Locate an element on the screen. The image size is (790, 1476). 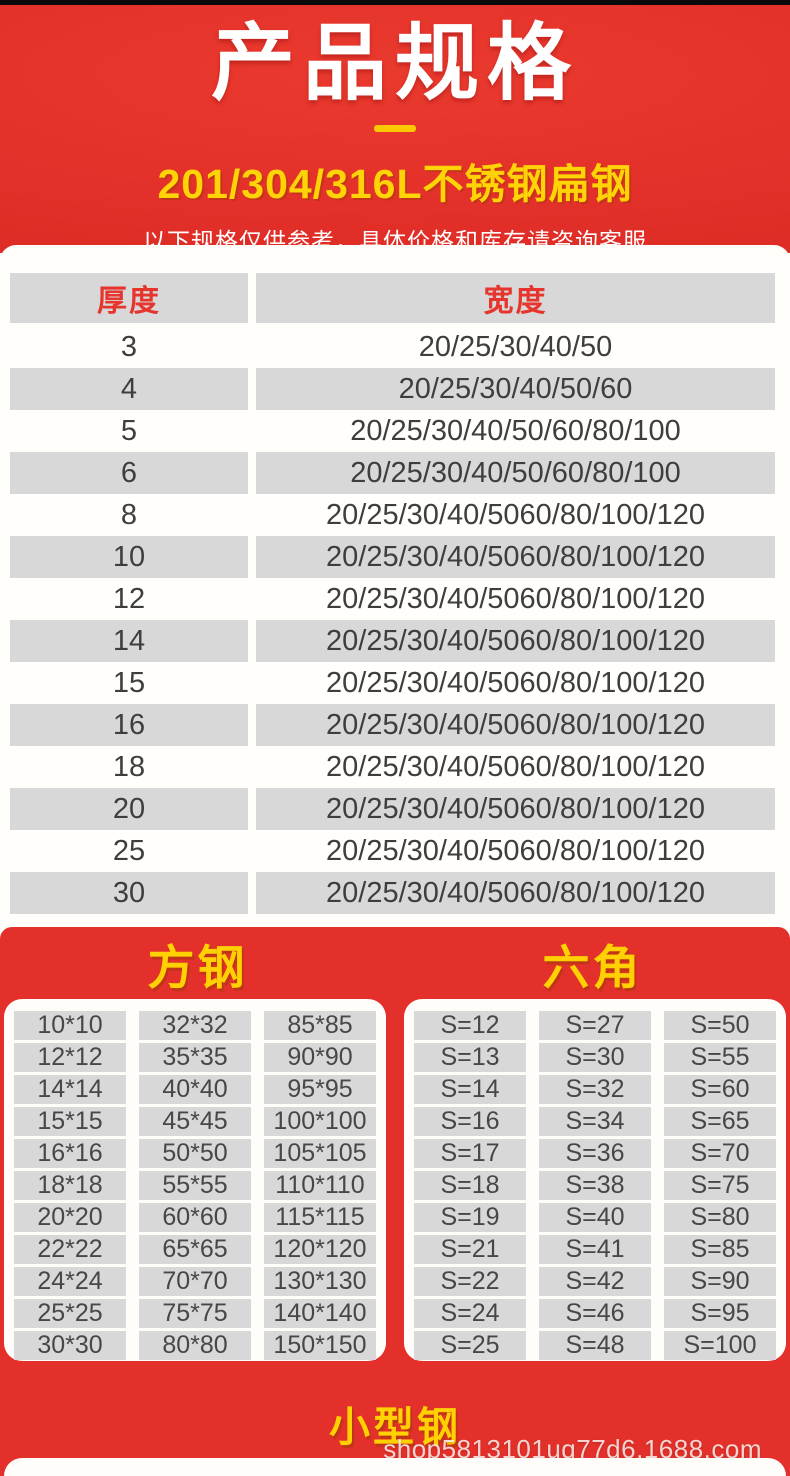
square-steel-cell: 22*22 is located at coordinates (70, 1249).